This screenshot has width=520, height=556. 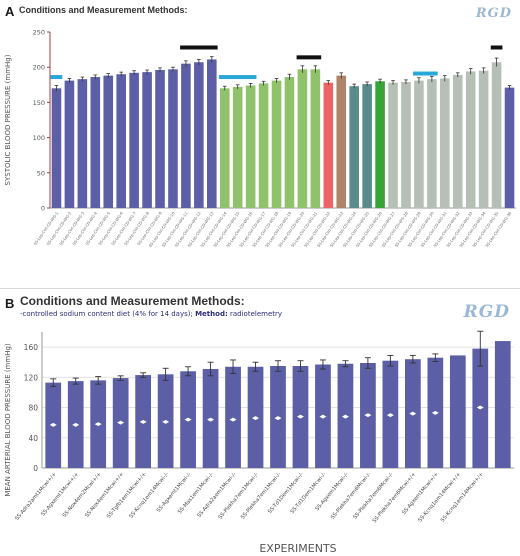 What do you see at coordinates (10, 11) in the screenshot?
I see `panel-a-letter: A` at bounding box center [10, 11].